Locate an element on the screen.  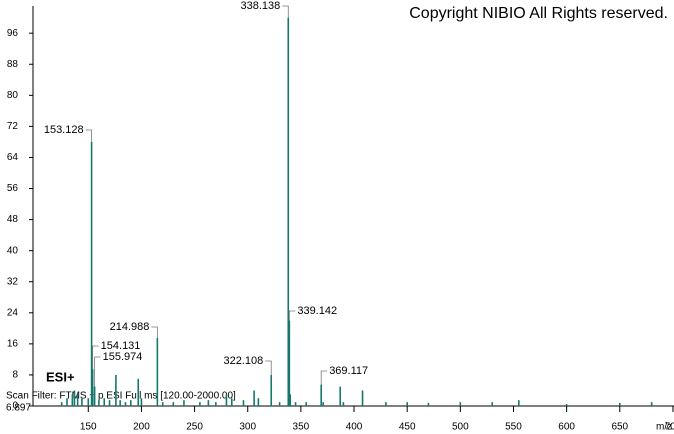
y-tick-label: 32 is located at coordinates (13, 281).